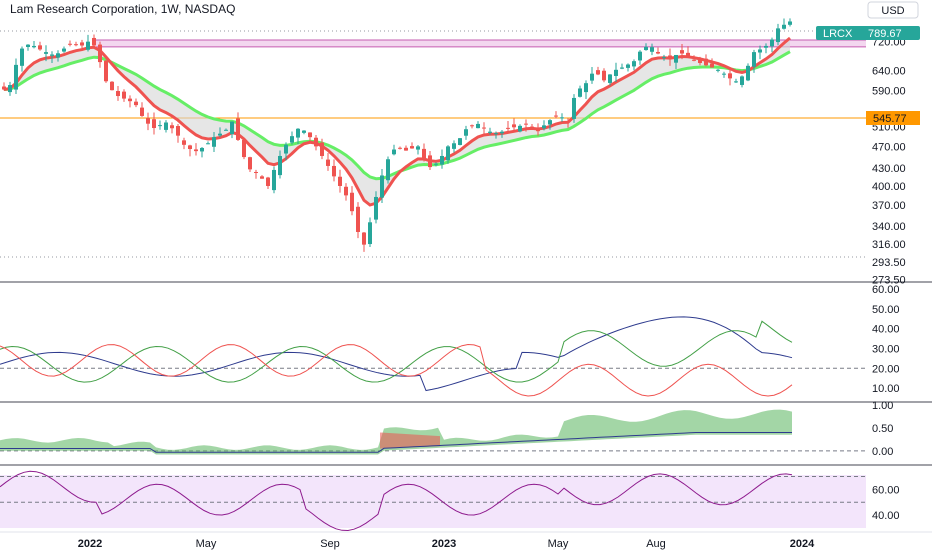  I want to click on momentum-area, so click(396, 432).